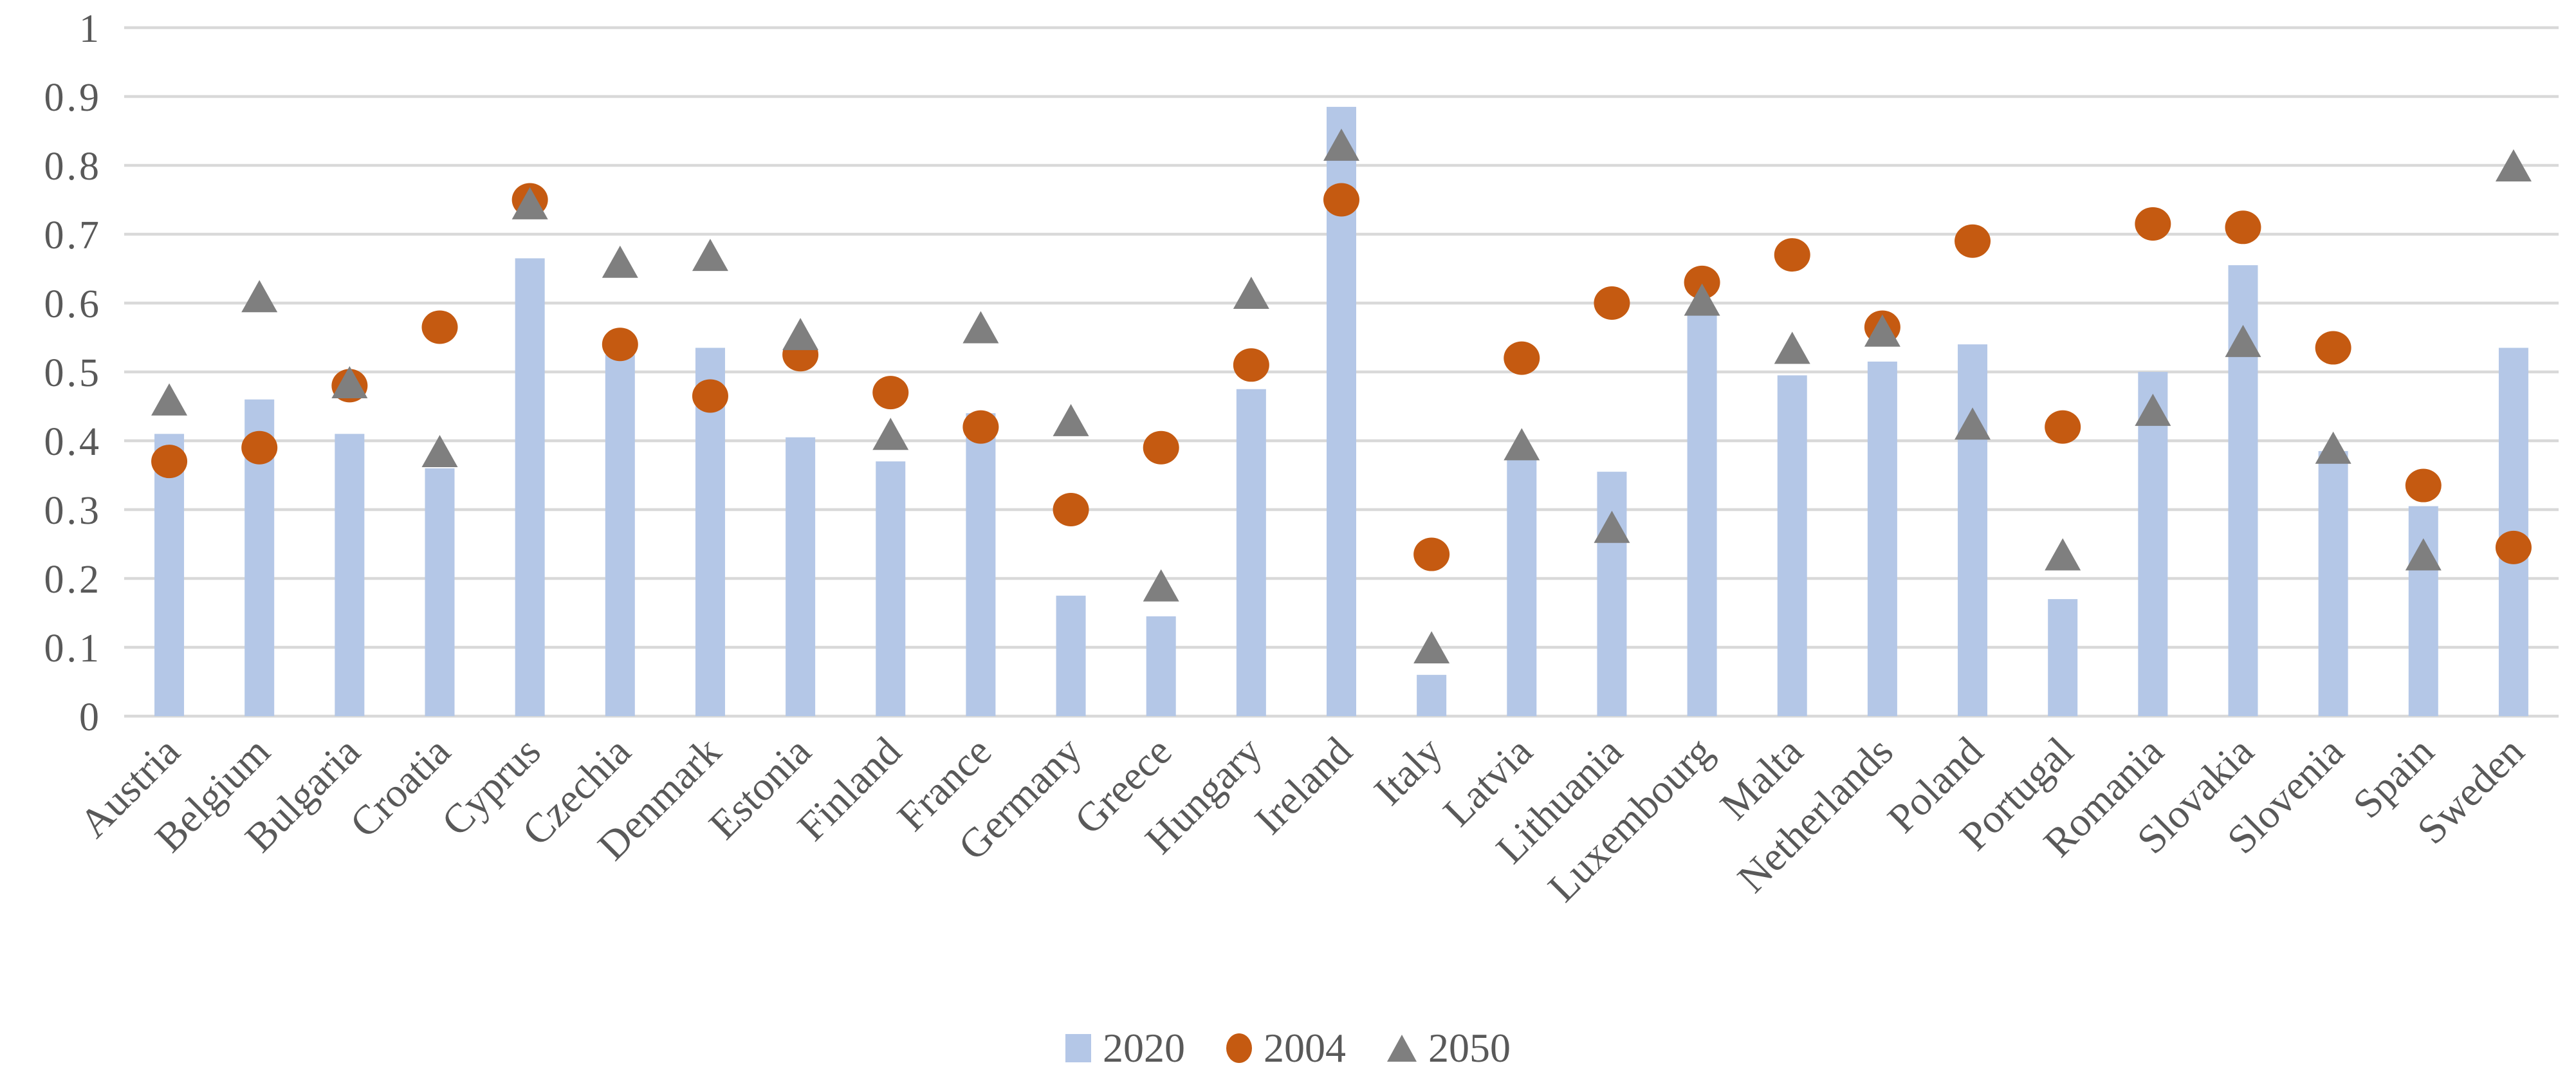 This screenshot has width=2576, height=1090. I want to click on marker-2050-Poland, so click(1973, 423).